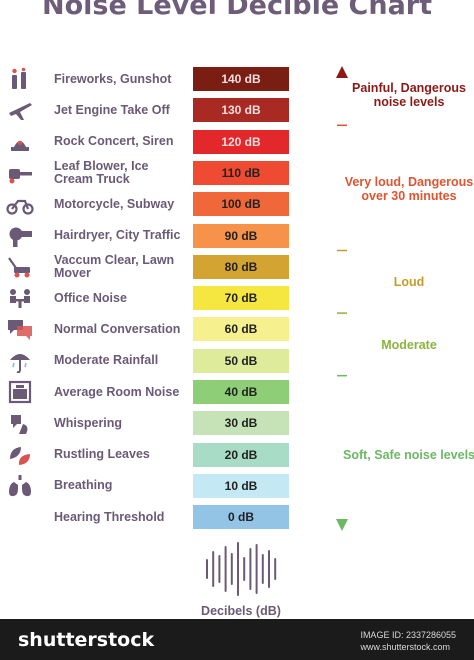 This screenshot has height=660, width=474. Describe the element at coordinates (20, 145) in the screenshot. I see `siren-icon` at that location.